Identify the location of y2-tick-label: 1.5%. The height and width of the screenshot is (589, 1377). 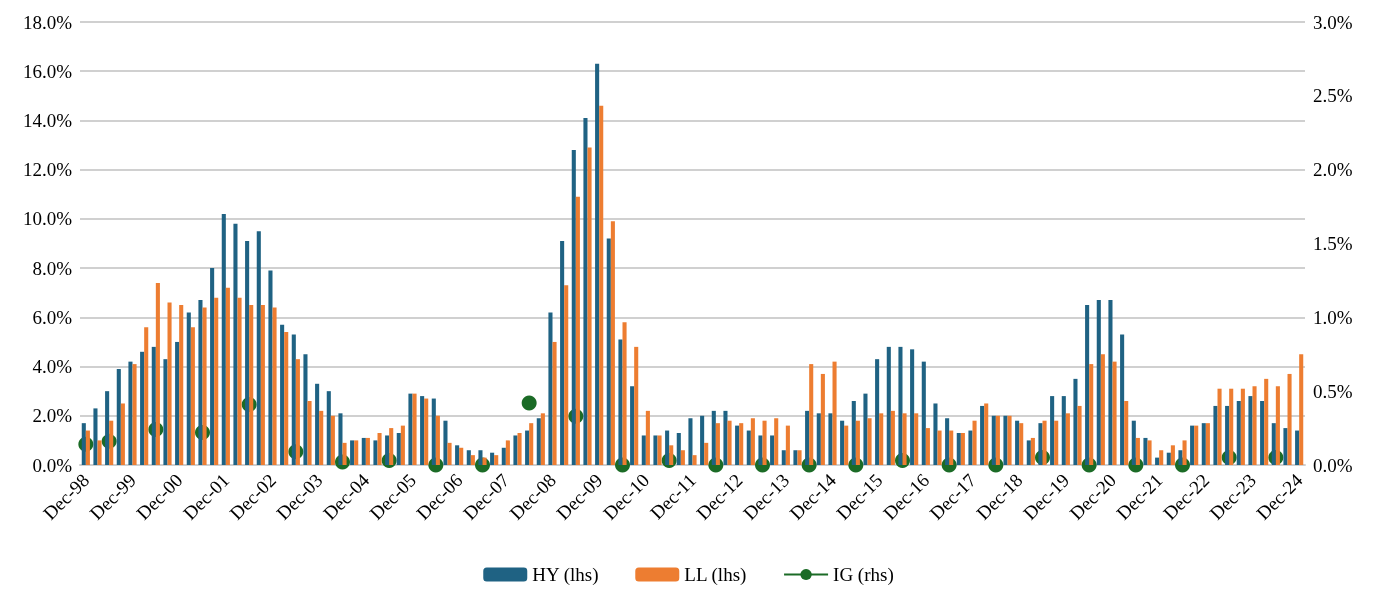
(1333, 243).